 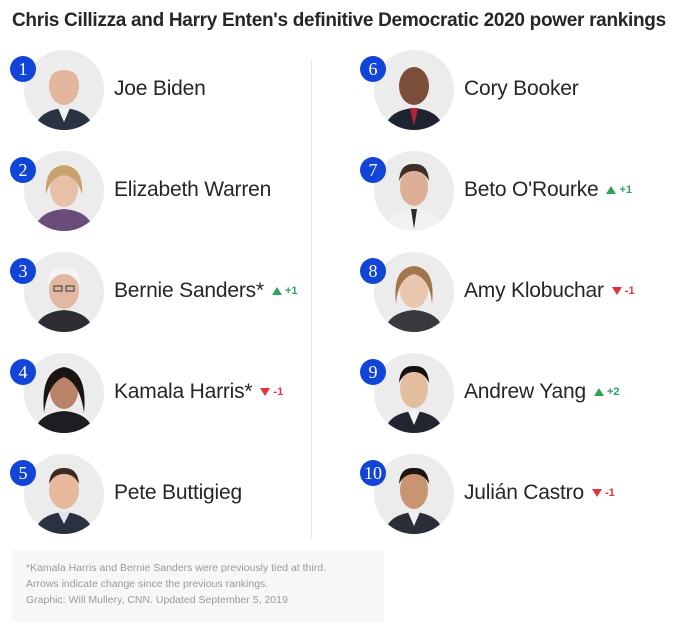 I want to click on candidate-name: Kamala Harris*, so click(x=183, y=391).